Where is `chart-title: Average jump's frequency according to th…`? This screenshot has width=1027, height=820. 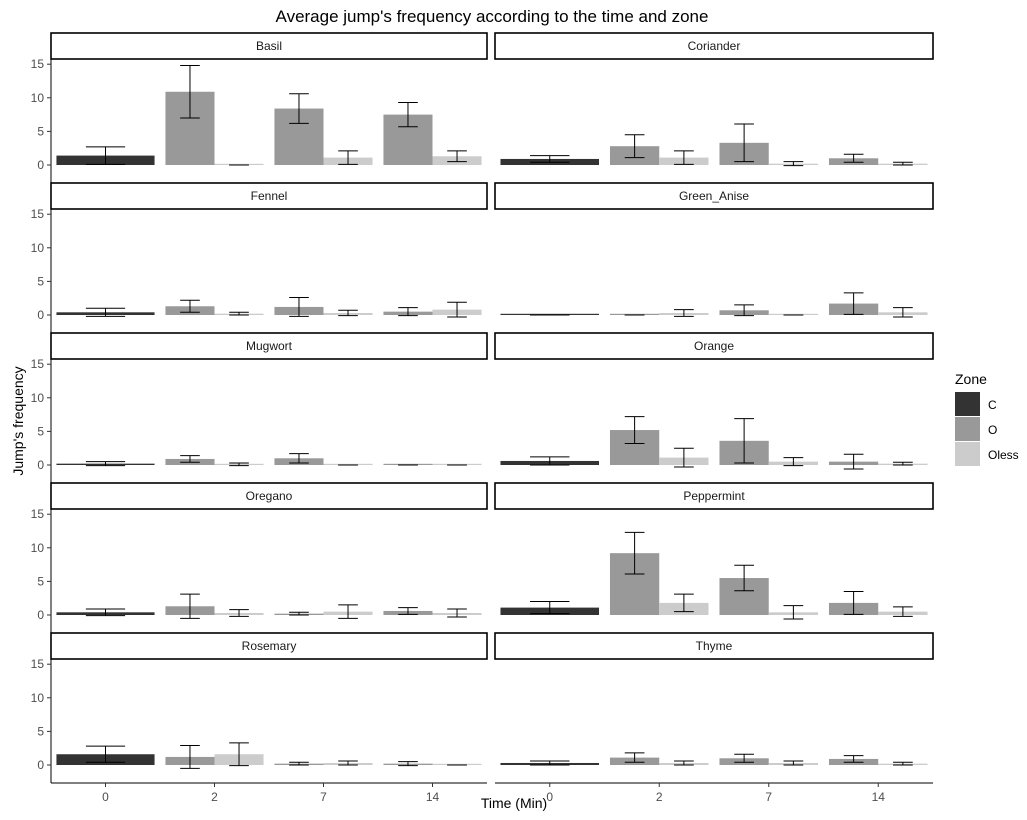
chart-title: Average jump's frequency according to th… is located at coordinates (492, 16).